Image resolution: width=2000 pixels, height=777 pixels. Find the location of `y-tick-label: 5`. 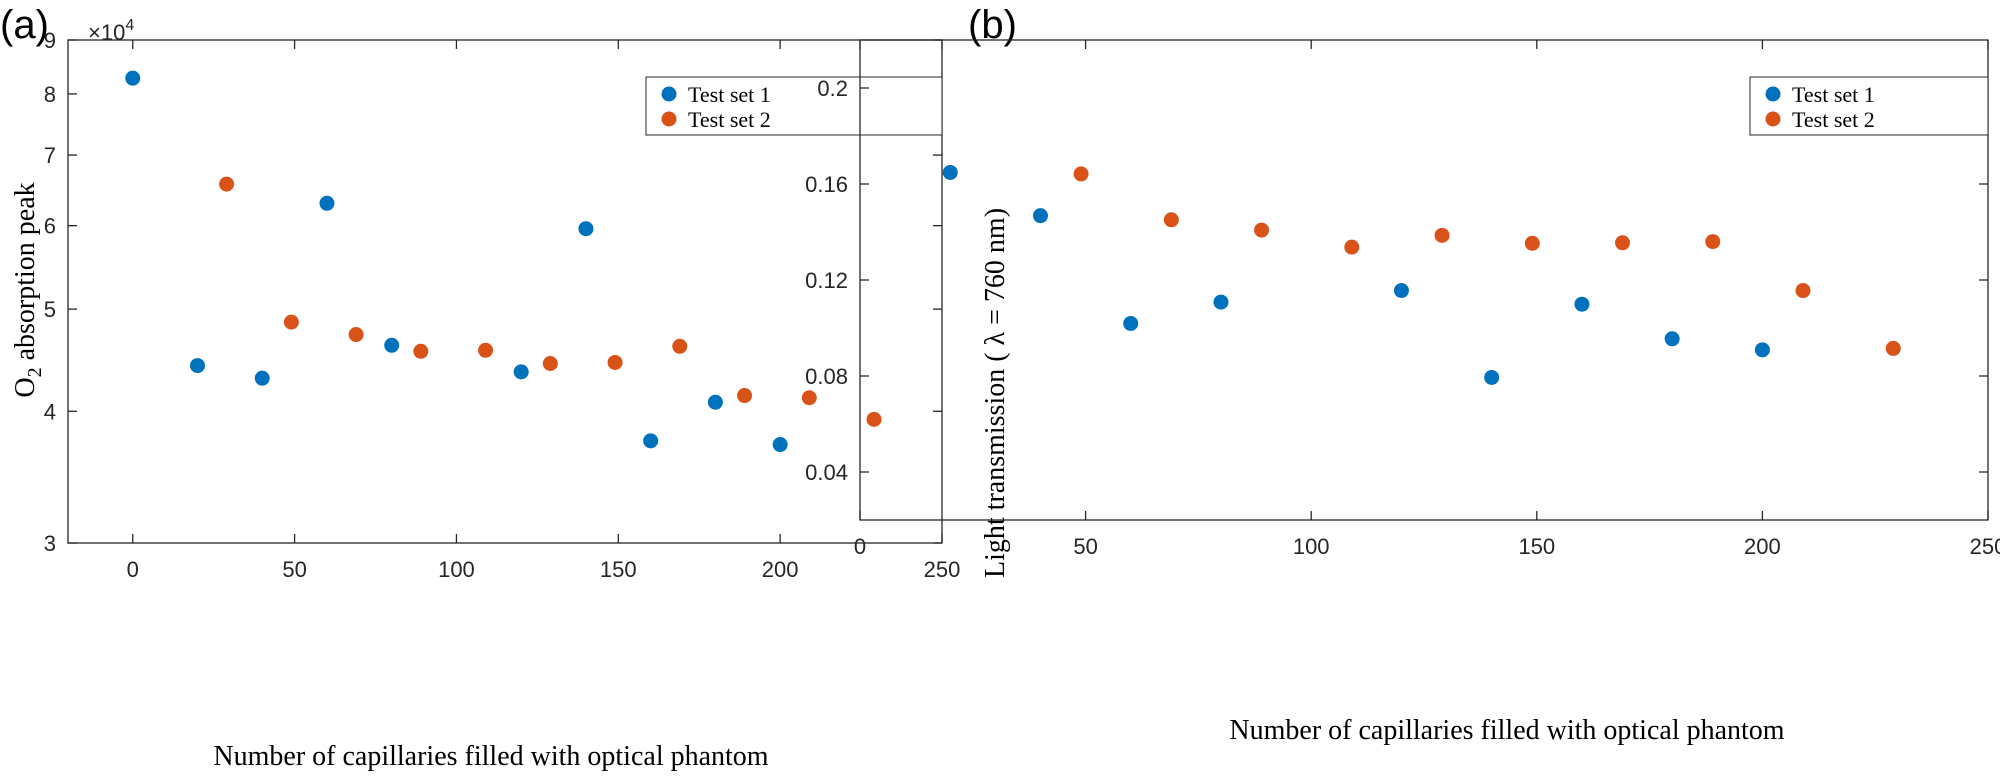

y-tick-label: 5 is located at coordinates (50, 309).